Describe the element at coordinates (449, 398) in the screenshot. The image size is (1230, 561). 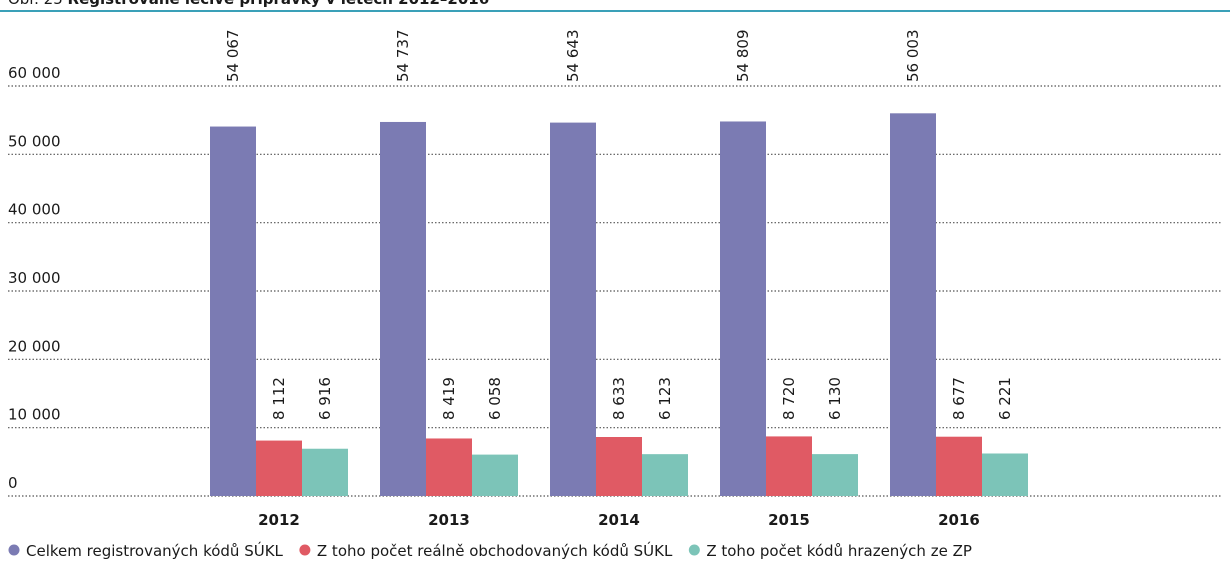
I see `value-label: 8 419` at that location.